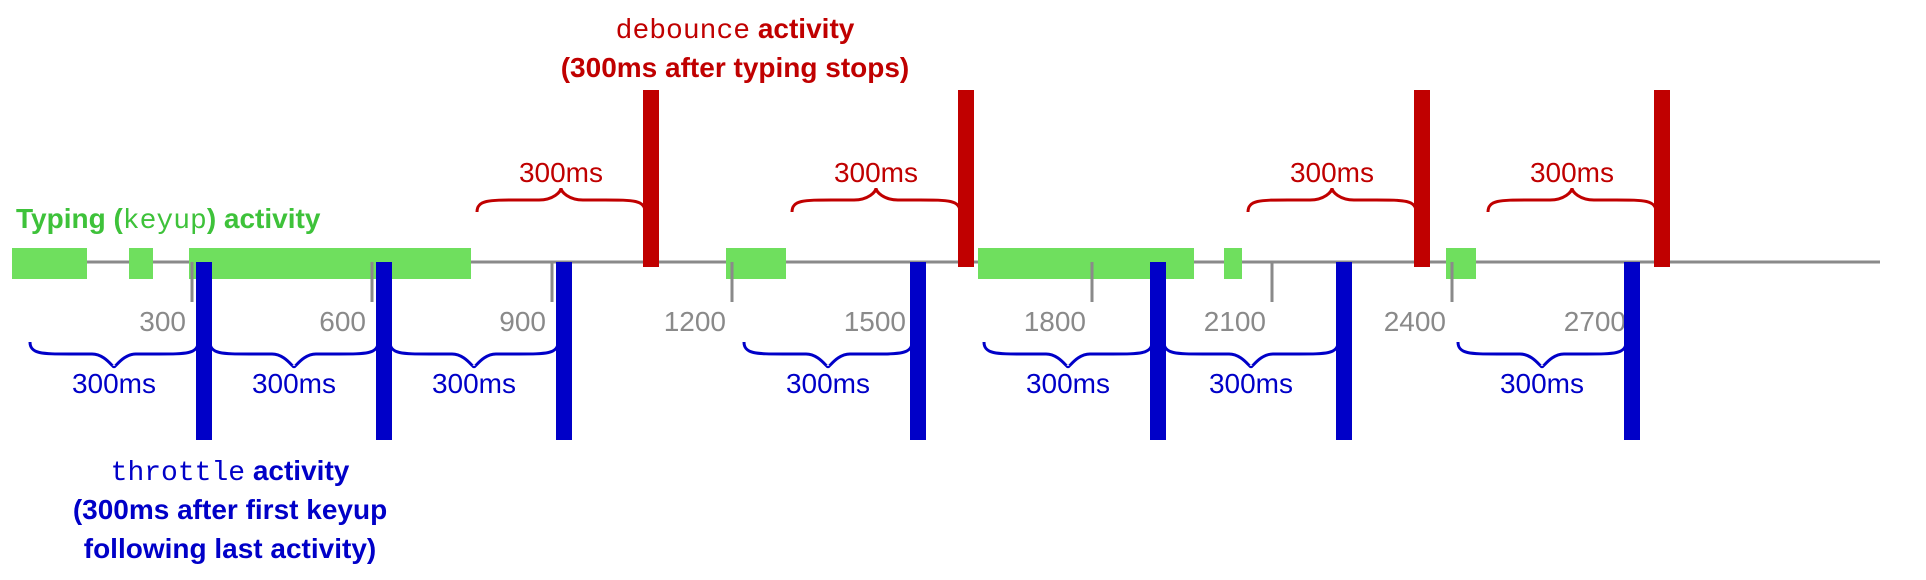 The width and height of the screenshot is (1926, 580). I want to click on tick-label: 300, so click(162, 321).